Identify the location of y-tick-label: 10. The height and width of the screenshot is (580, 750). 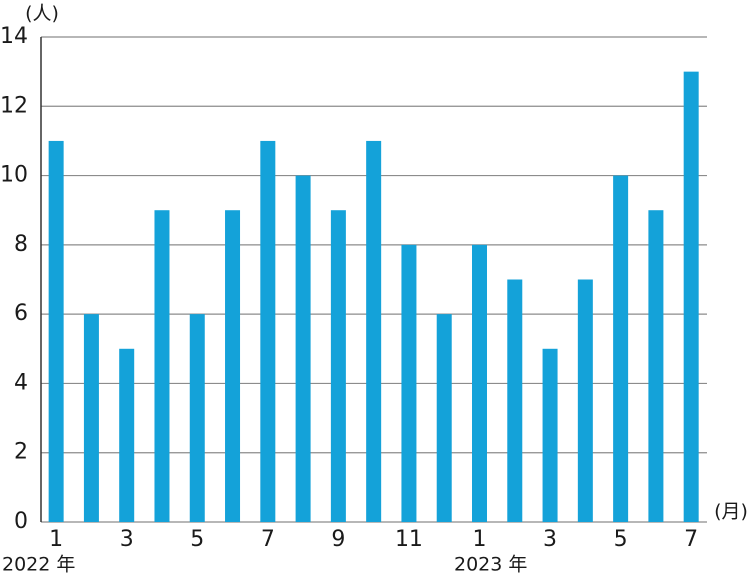
(14, 175).